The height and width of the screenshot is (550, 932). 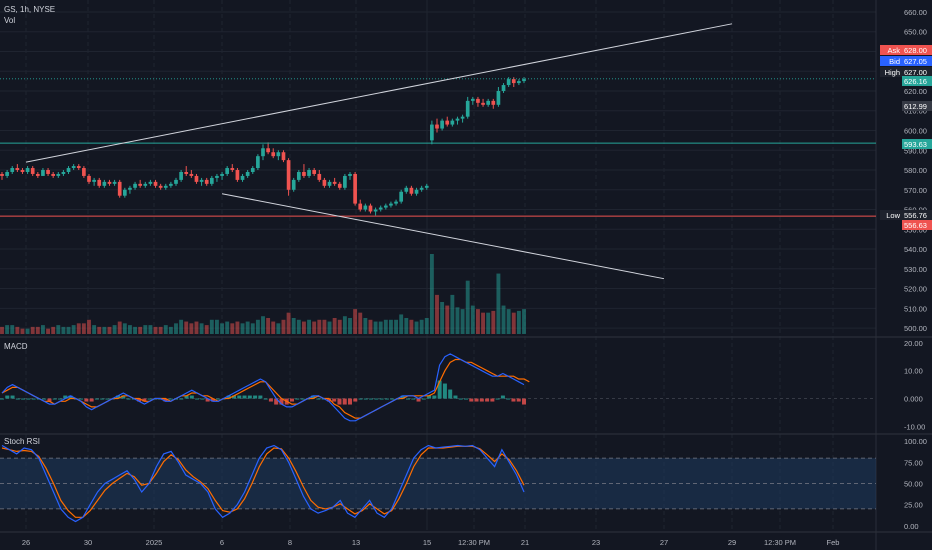 I want to click on low-value-bg, so click(x=917, y=215).